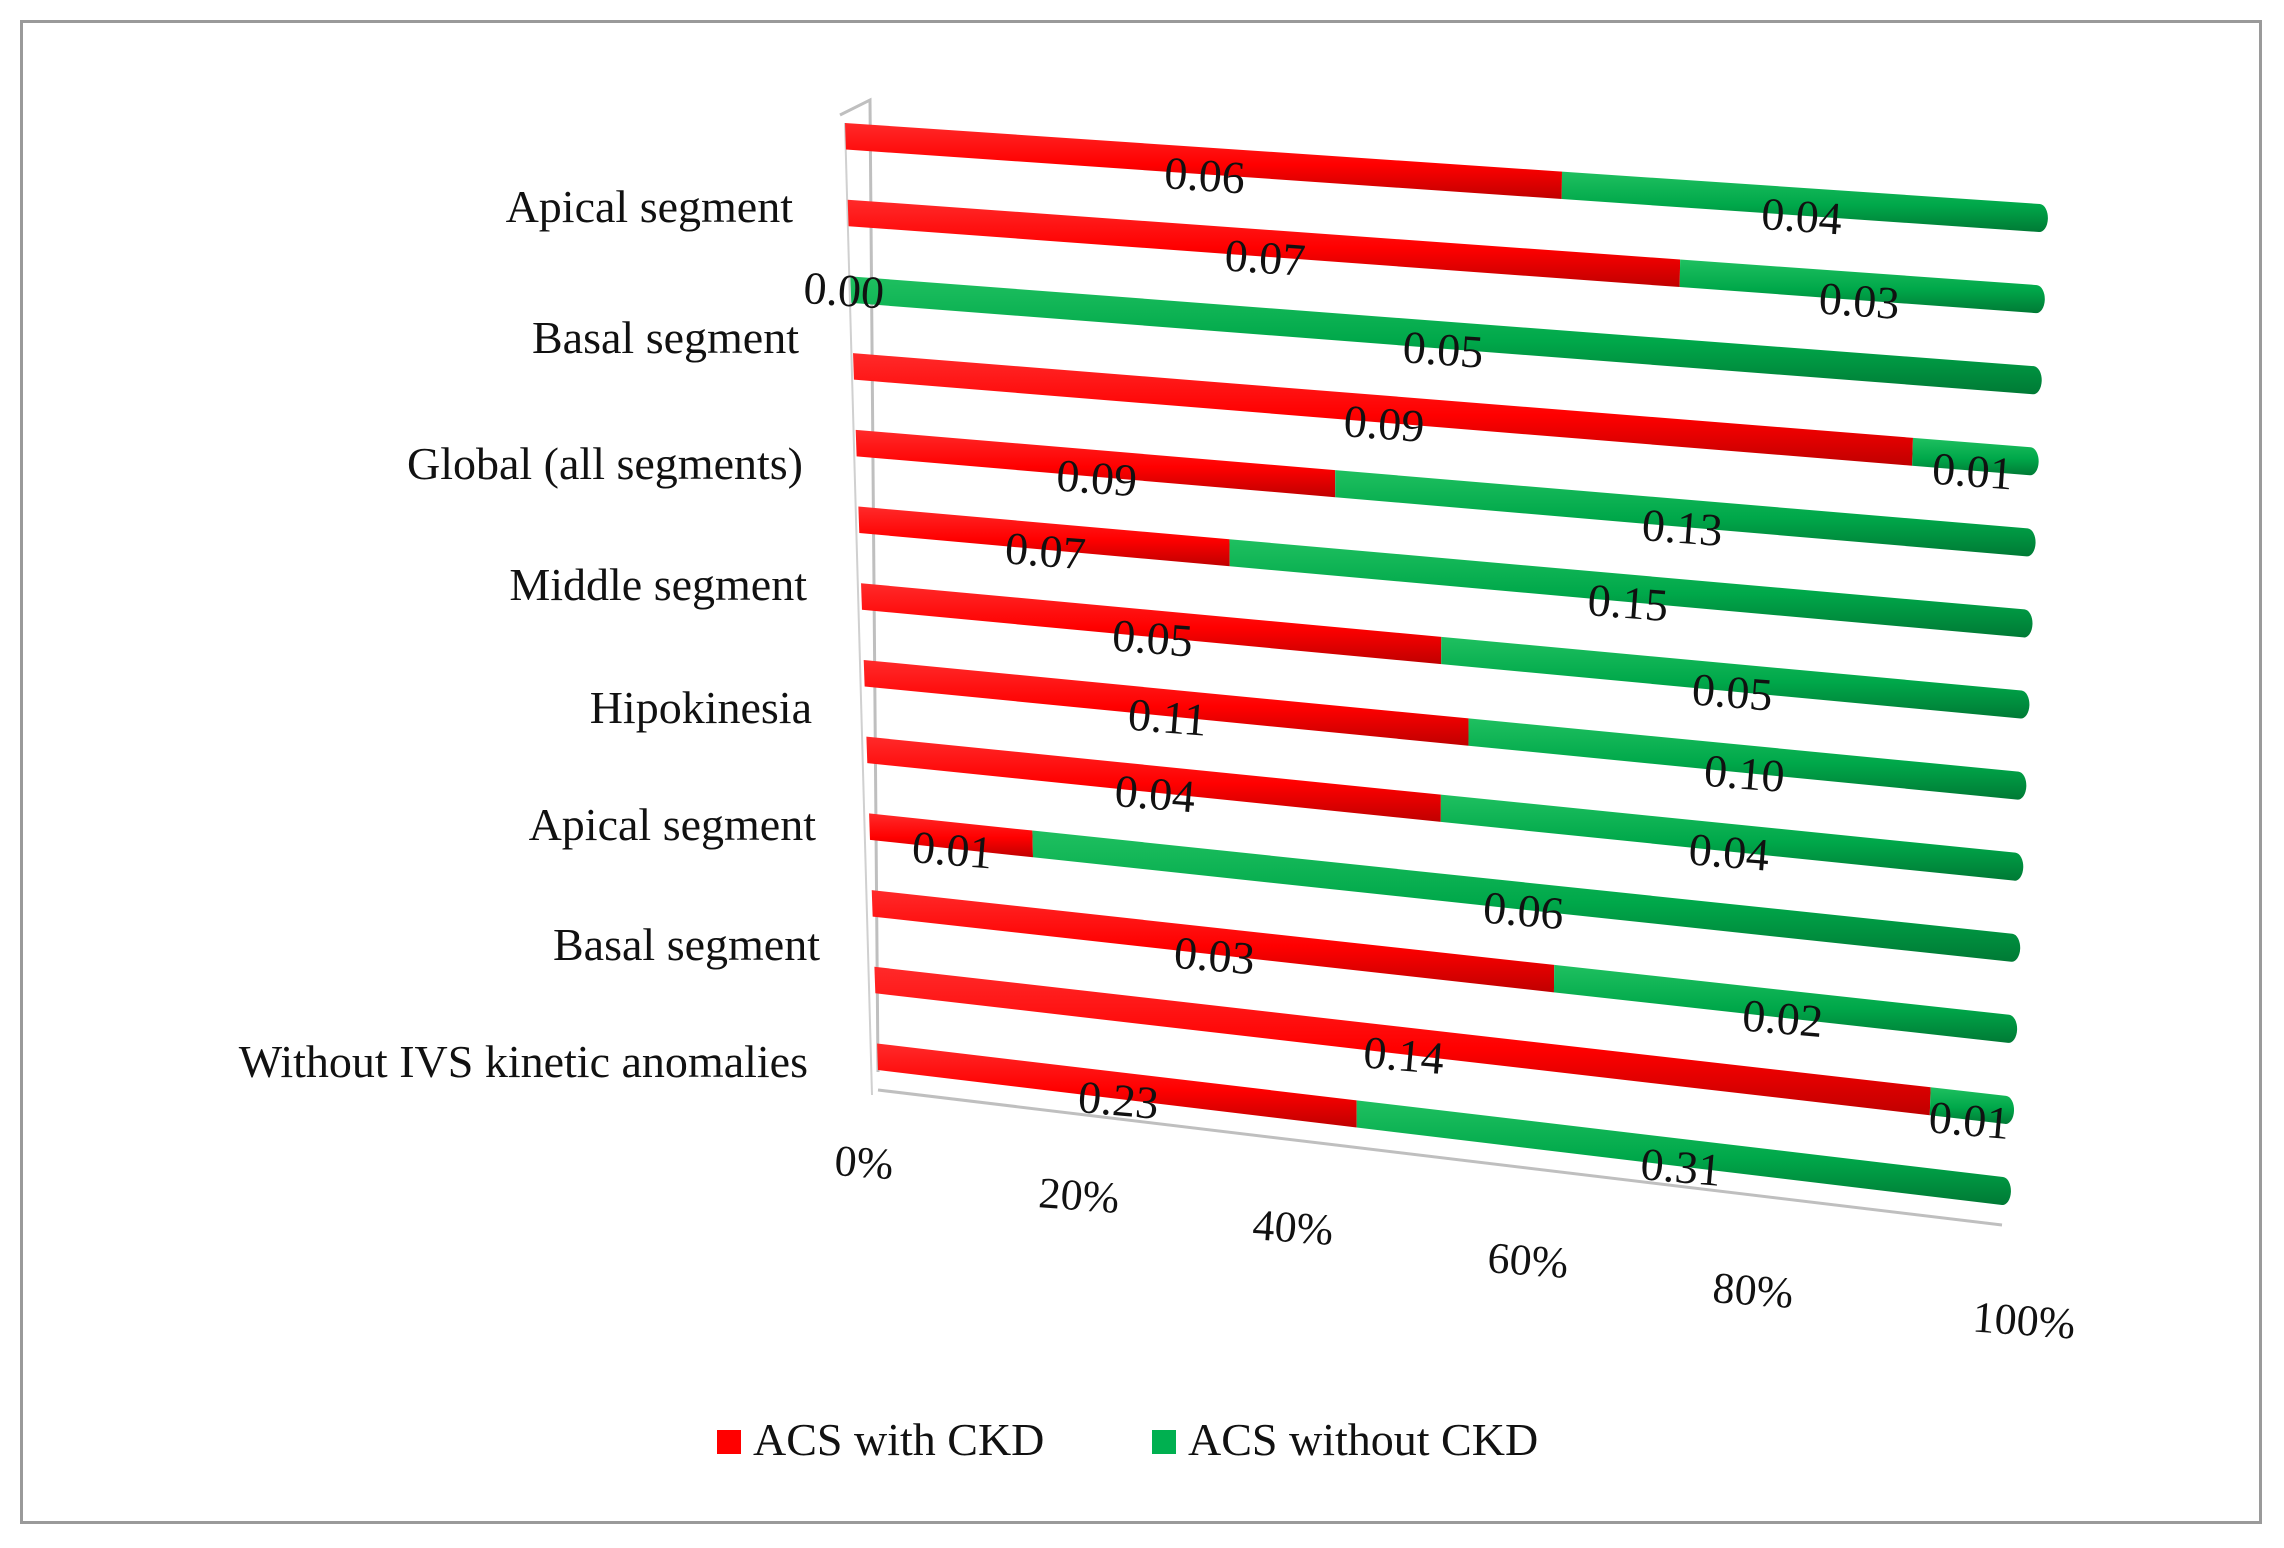 The width and height of the screenshot is (2284, 1548). What do you see at coordinates (1859, 300) in the screenshot?
I see `data-label-acs-without-ckd: 0.03` at bounding box center [1859, 300].